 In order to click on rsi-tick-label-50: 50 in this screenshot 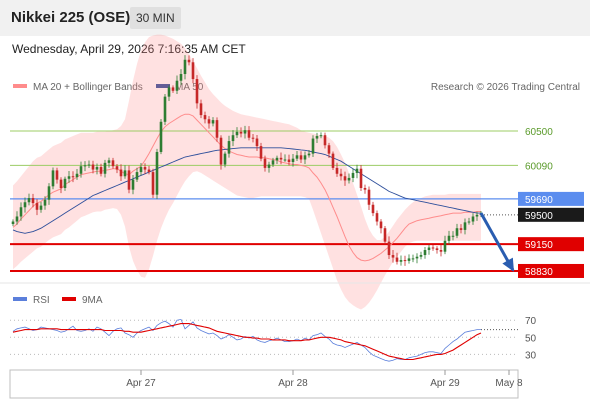, I will do `click(531, 338)`.